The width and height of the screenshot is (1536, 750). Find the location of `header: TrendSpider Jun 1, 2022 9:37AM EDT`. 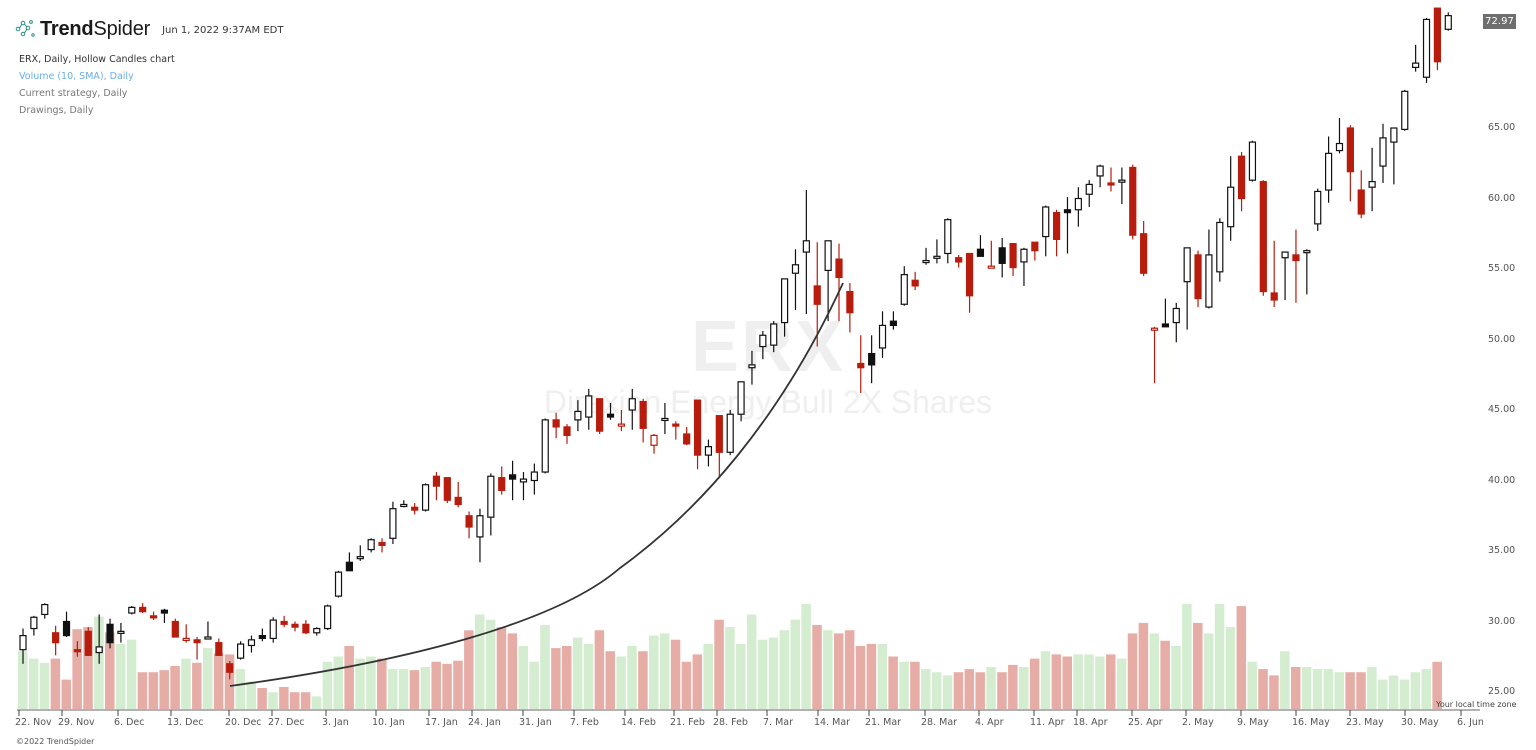

header: TrendSpider Jun 1, 2022 9:37AM EDT is located at coordinates (148, 29).